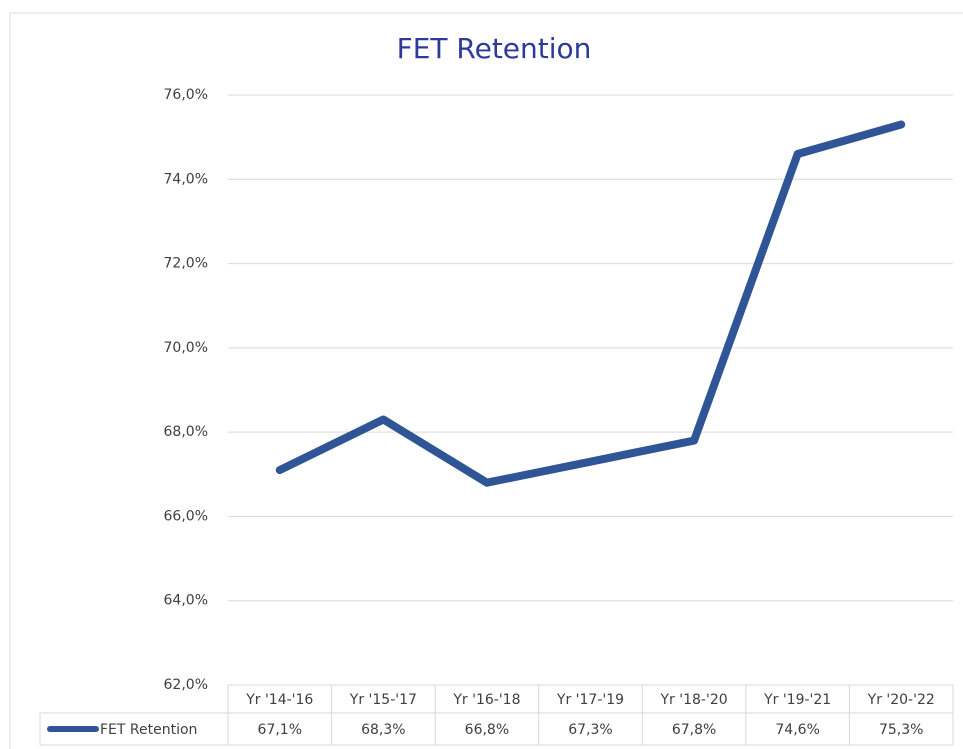 This screenshot has width=963, height=749. What do you see at coordinates (280, 730) in the screenshot?
I see `data-label: 67,1%` at bounding box center [280, 730].